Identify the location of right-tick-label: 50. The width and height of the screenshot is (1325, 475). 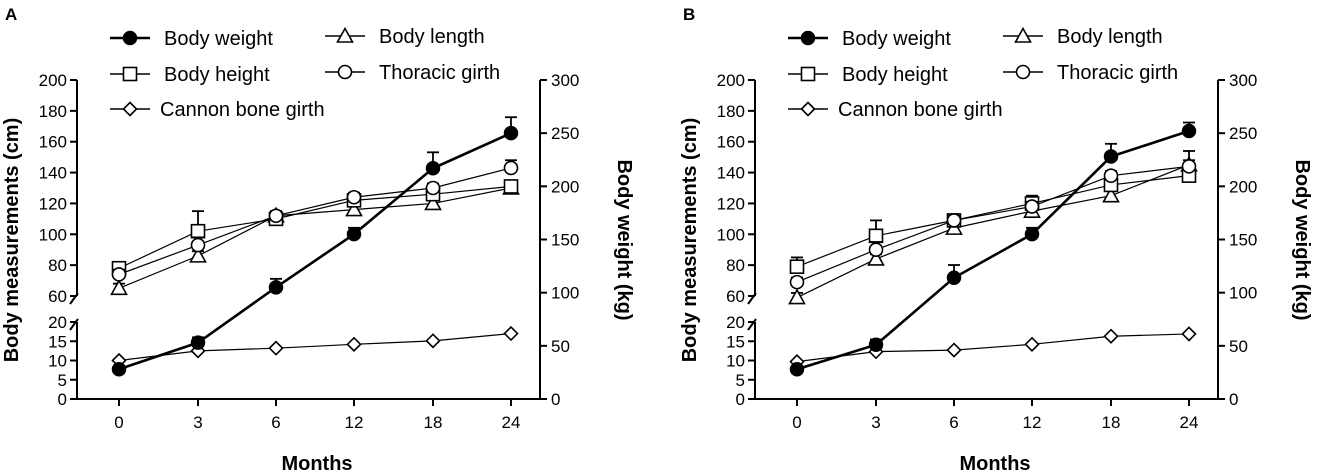
(1238, 346).